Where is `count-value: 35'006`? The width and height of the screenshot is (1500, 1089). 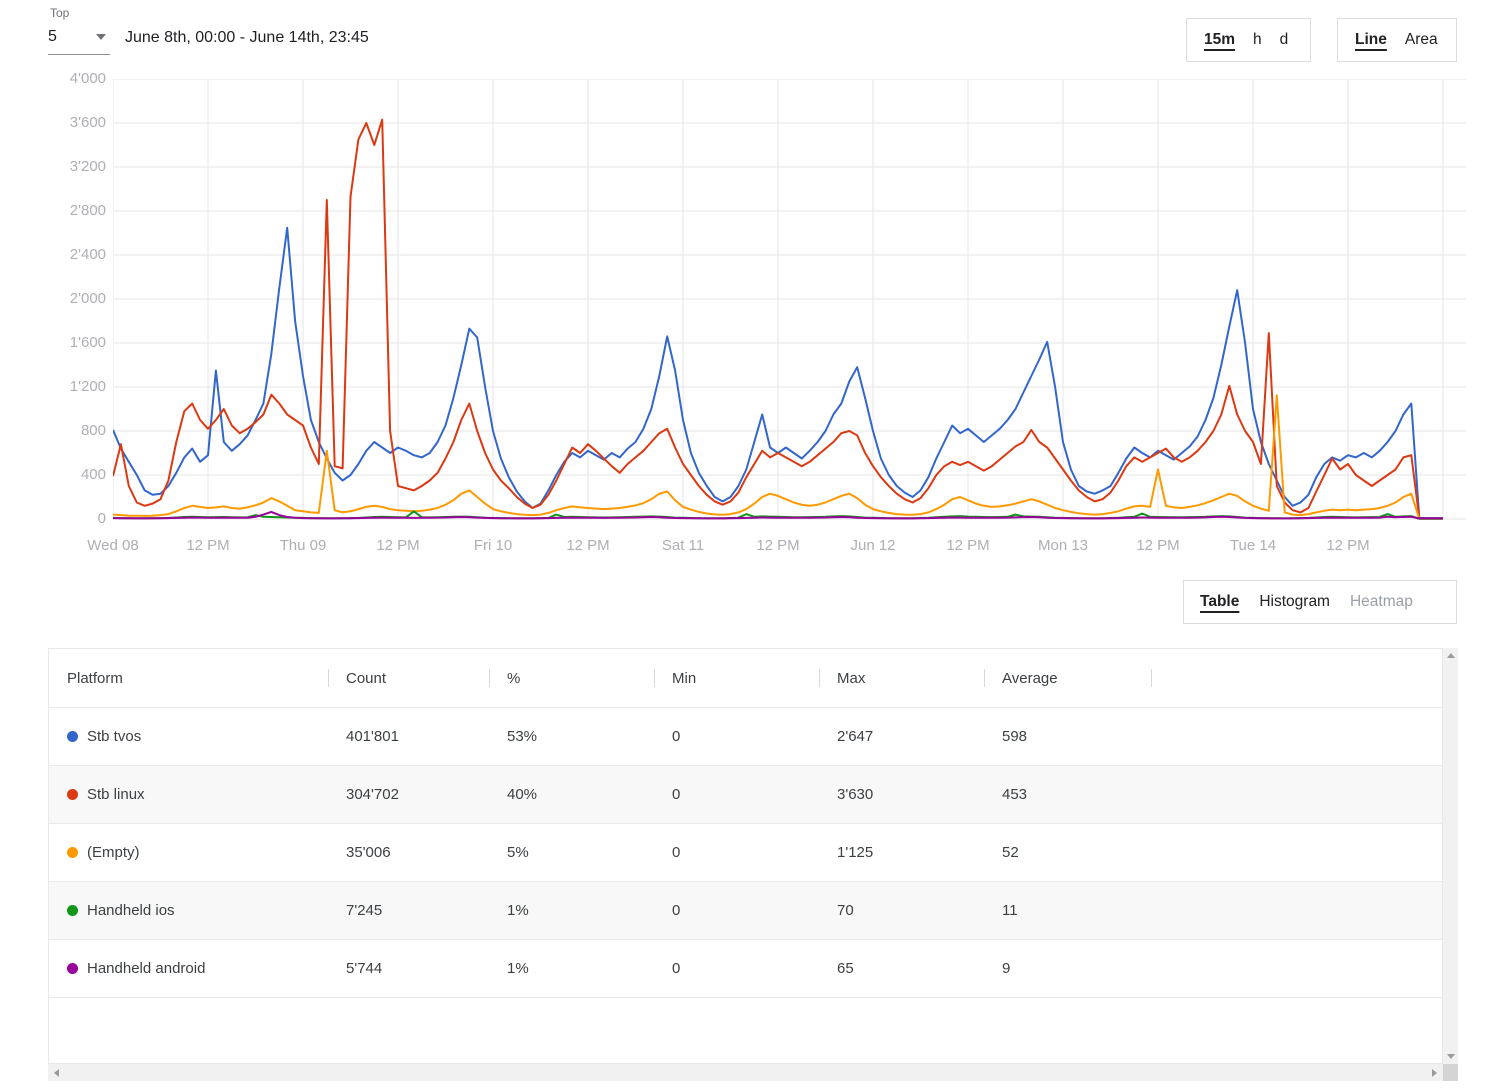
count-value: 35'006 is located at coordinates (368, 852).